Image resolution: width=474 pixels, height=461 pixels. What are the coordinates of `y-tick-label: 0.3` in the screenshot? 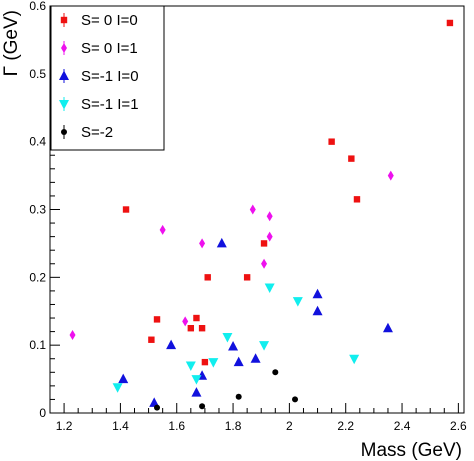 It's located at (37, 210).